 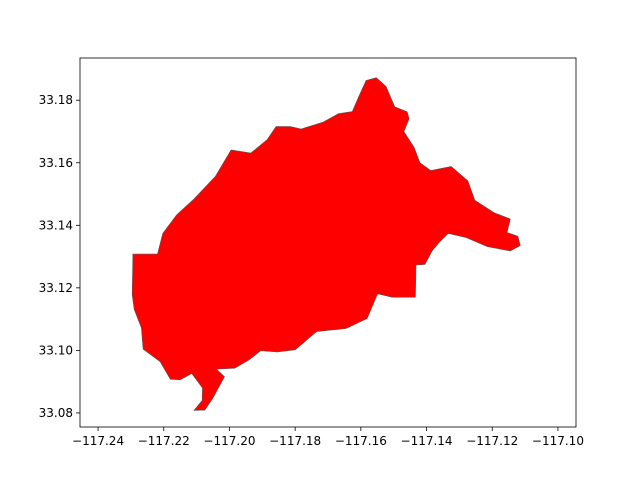 What do you see at coordinates (295, 441) in the screenshot?
I see `x-tick-label: −117.18` at bounding box center [295, 441].